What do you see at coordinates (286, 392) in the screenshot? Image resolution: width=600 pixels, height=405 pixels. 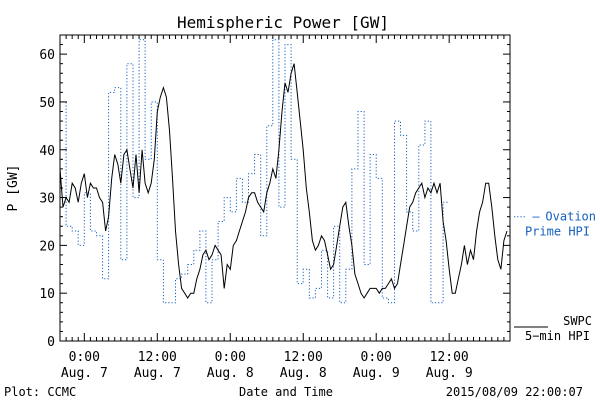 I see `x-axis-label: Date and Time` at bounding box center [286, 392].